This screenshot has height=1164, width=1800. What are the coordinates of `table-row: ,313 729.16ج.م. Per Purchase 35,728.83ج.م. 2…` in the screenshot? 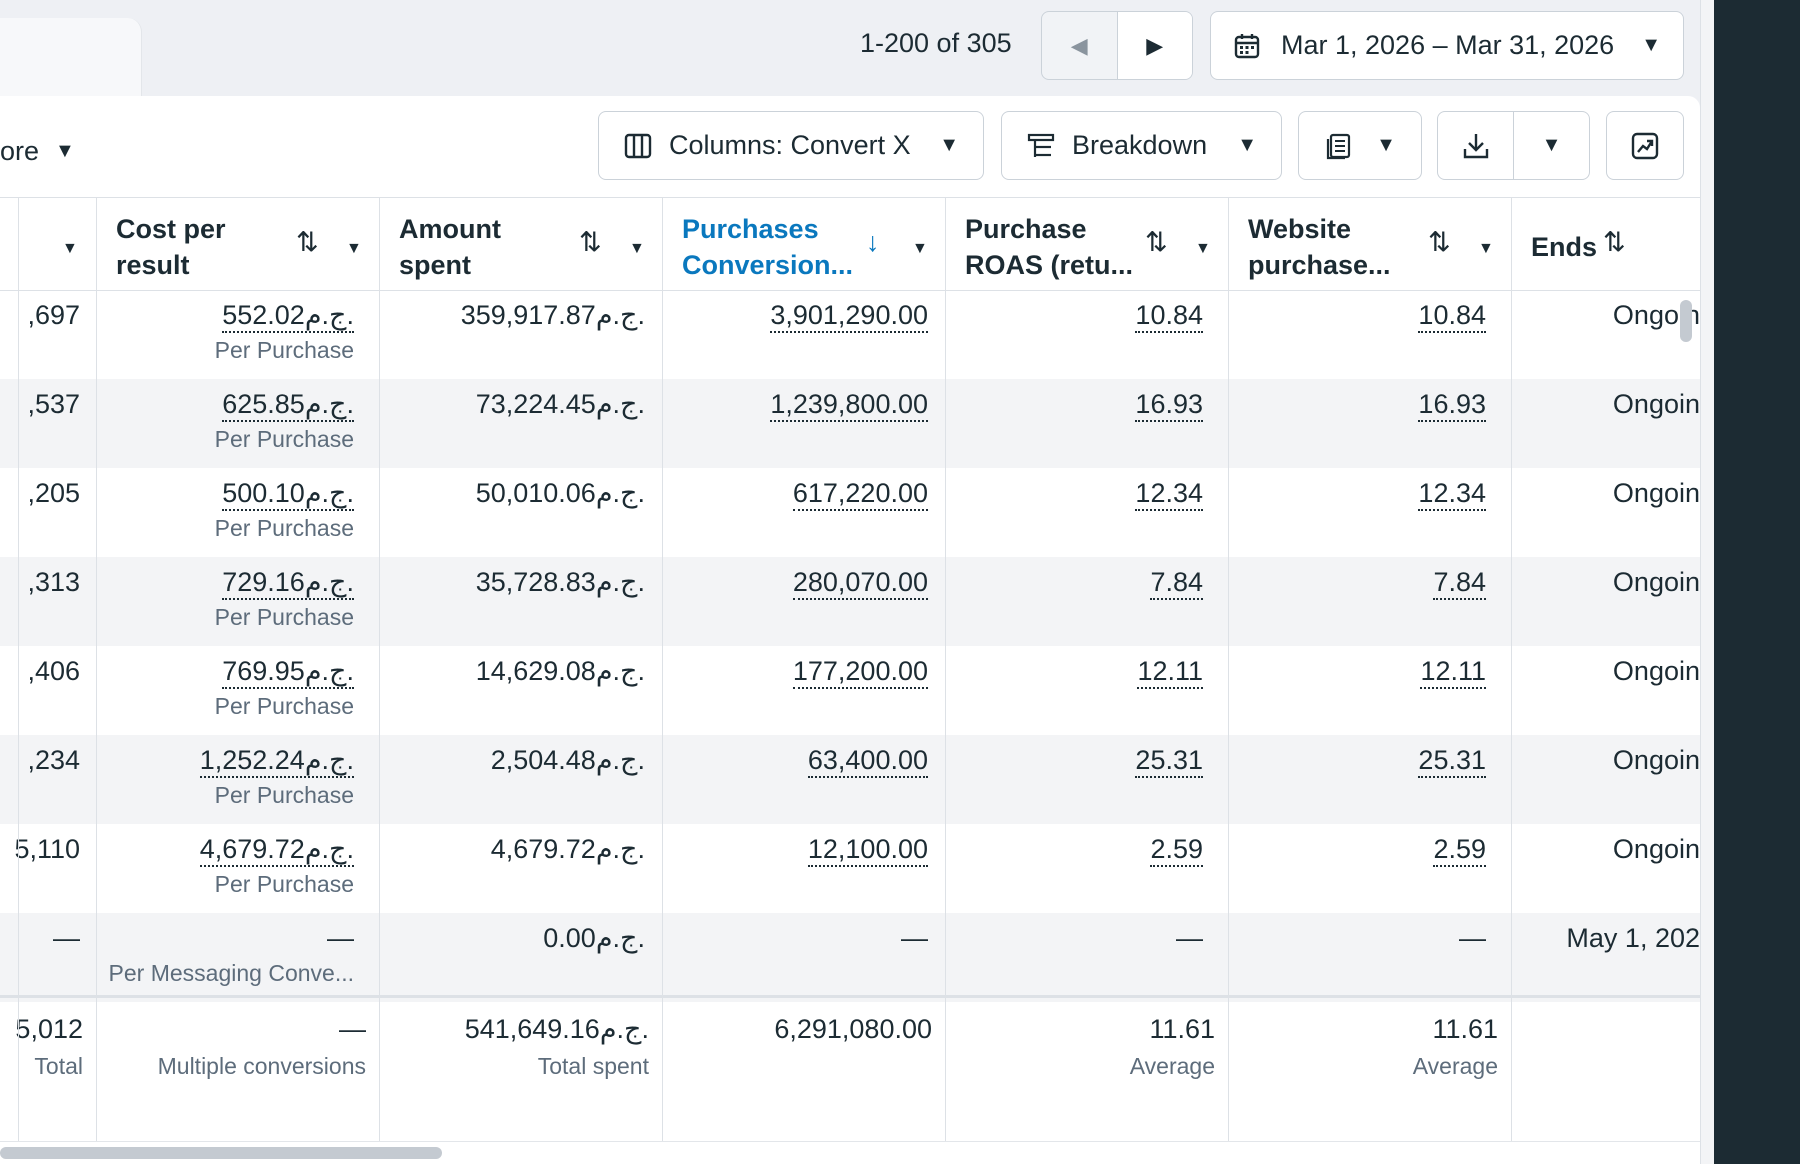 It's located at (850, 601).